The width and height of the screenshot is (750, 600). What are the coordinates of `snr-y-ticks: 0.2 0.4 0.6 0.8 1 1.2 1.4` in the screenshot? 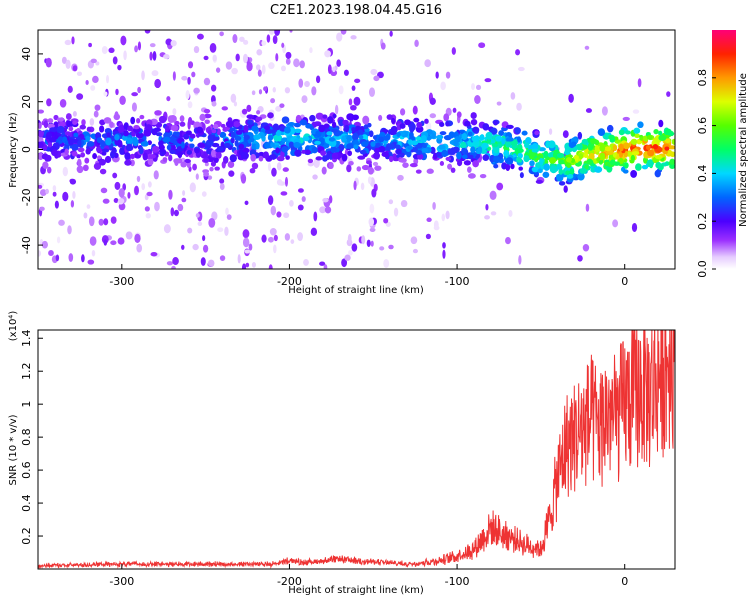 It's located at (31, 437).